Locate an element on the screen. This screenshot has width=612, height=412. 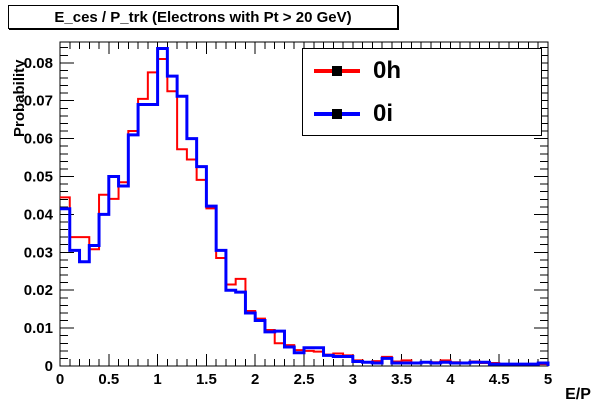
legend-line-red is located at coordinates (337, 70).